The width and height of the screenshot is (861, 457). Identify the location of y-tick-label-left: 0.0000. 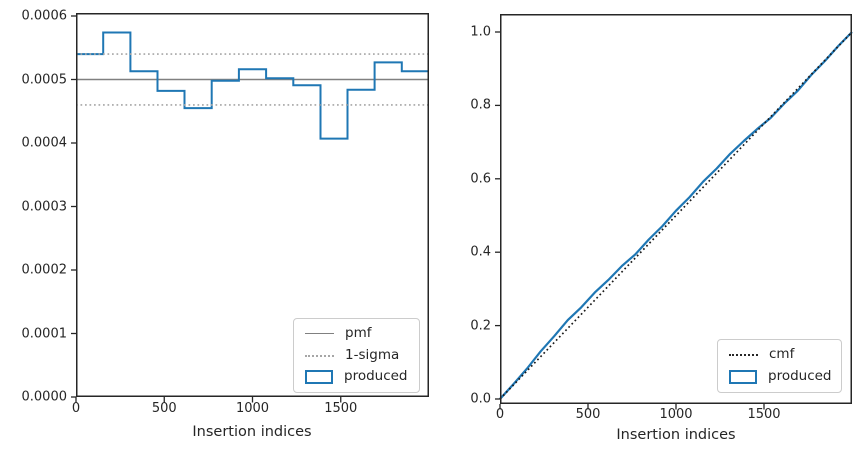
(44, 397).